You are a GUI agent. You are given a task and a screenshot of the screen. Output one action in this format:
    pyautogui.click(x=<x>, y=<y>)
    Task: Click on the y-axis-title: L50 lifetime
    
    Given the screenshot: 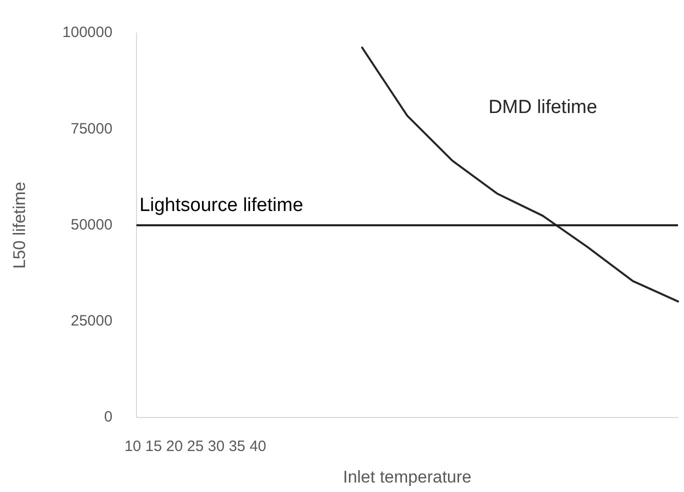 What is the action you would take?
    pyautogui.click(x=19, y=225)
    